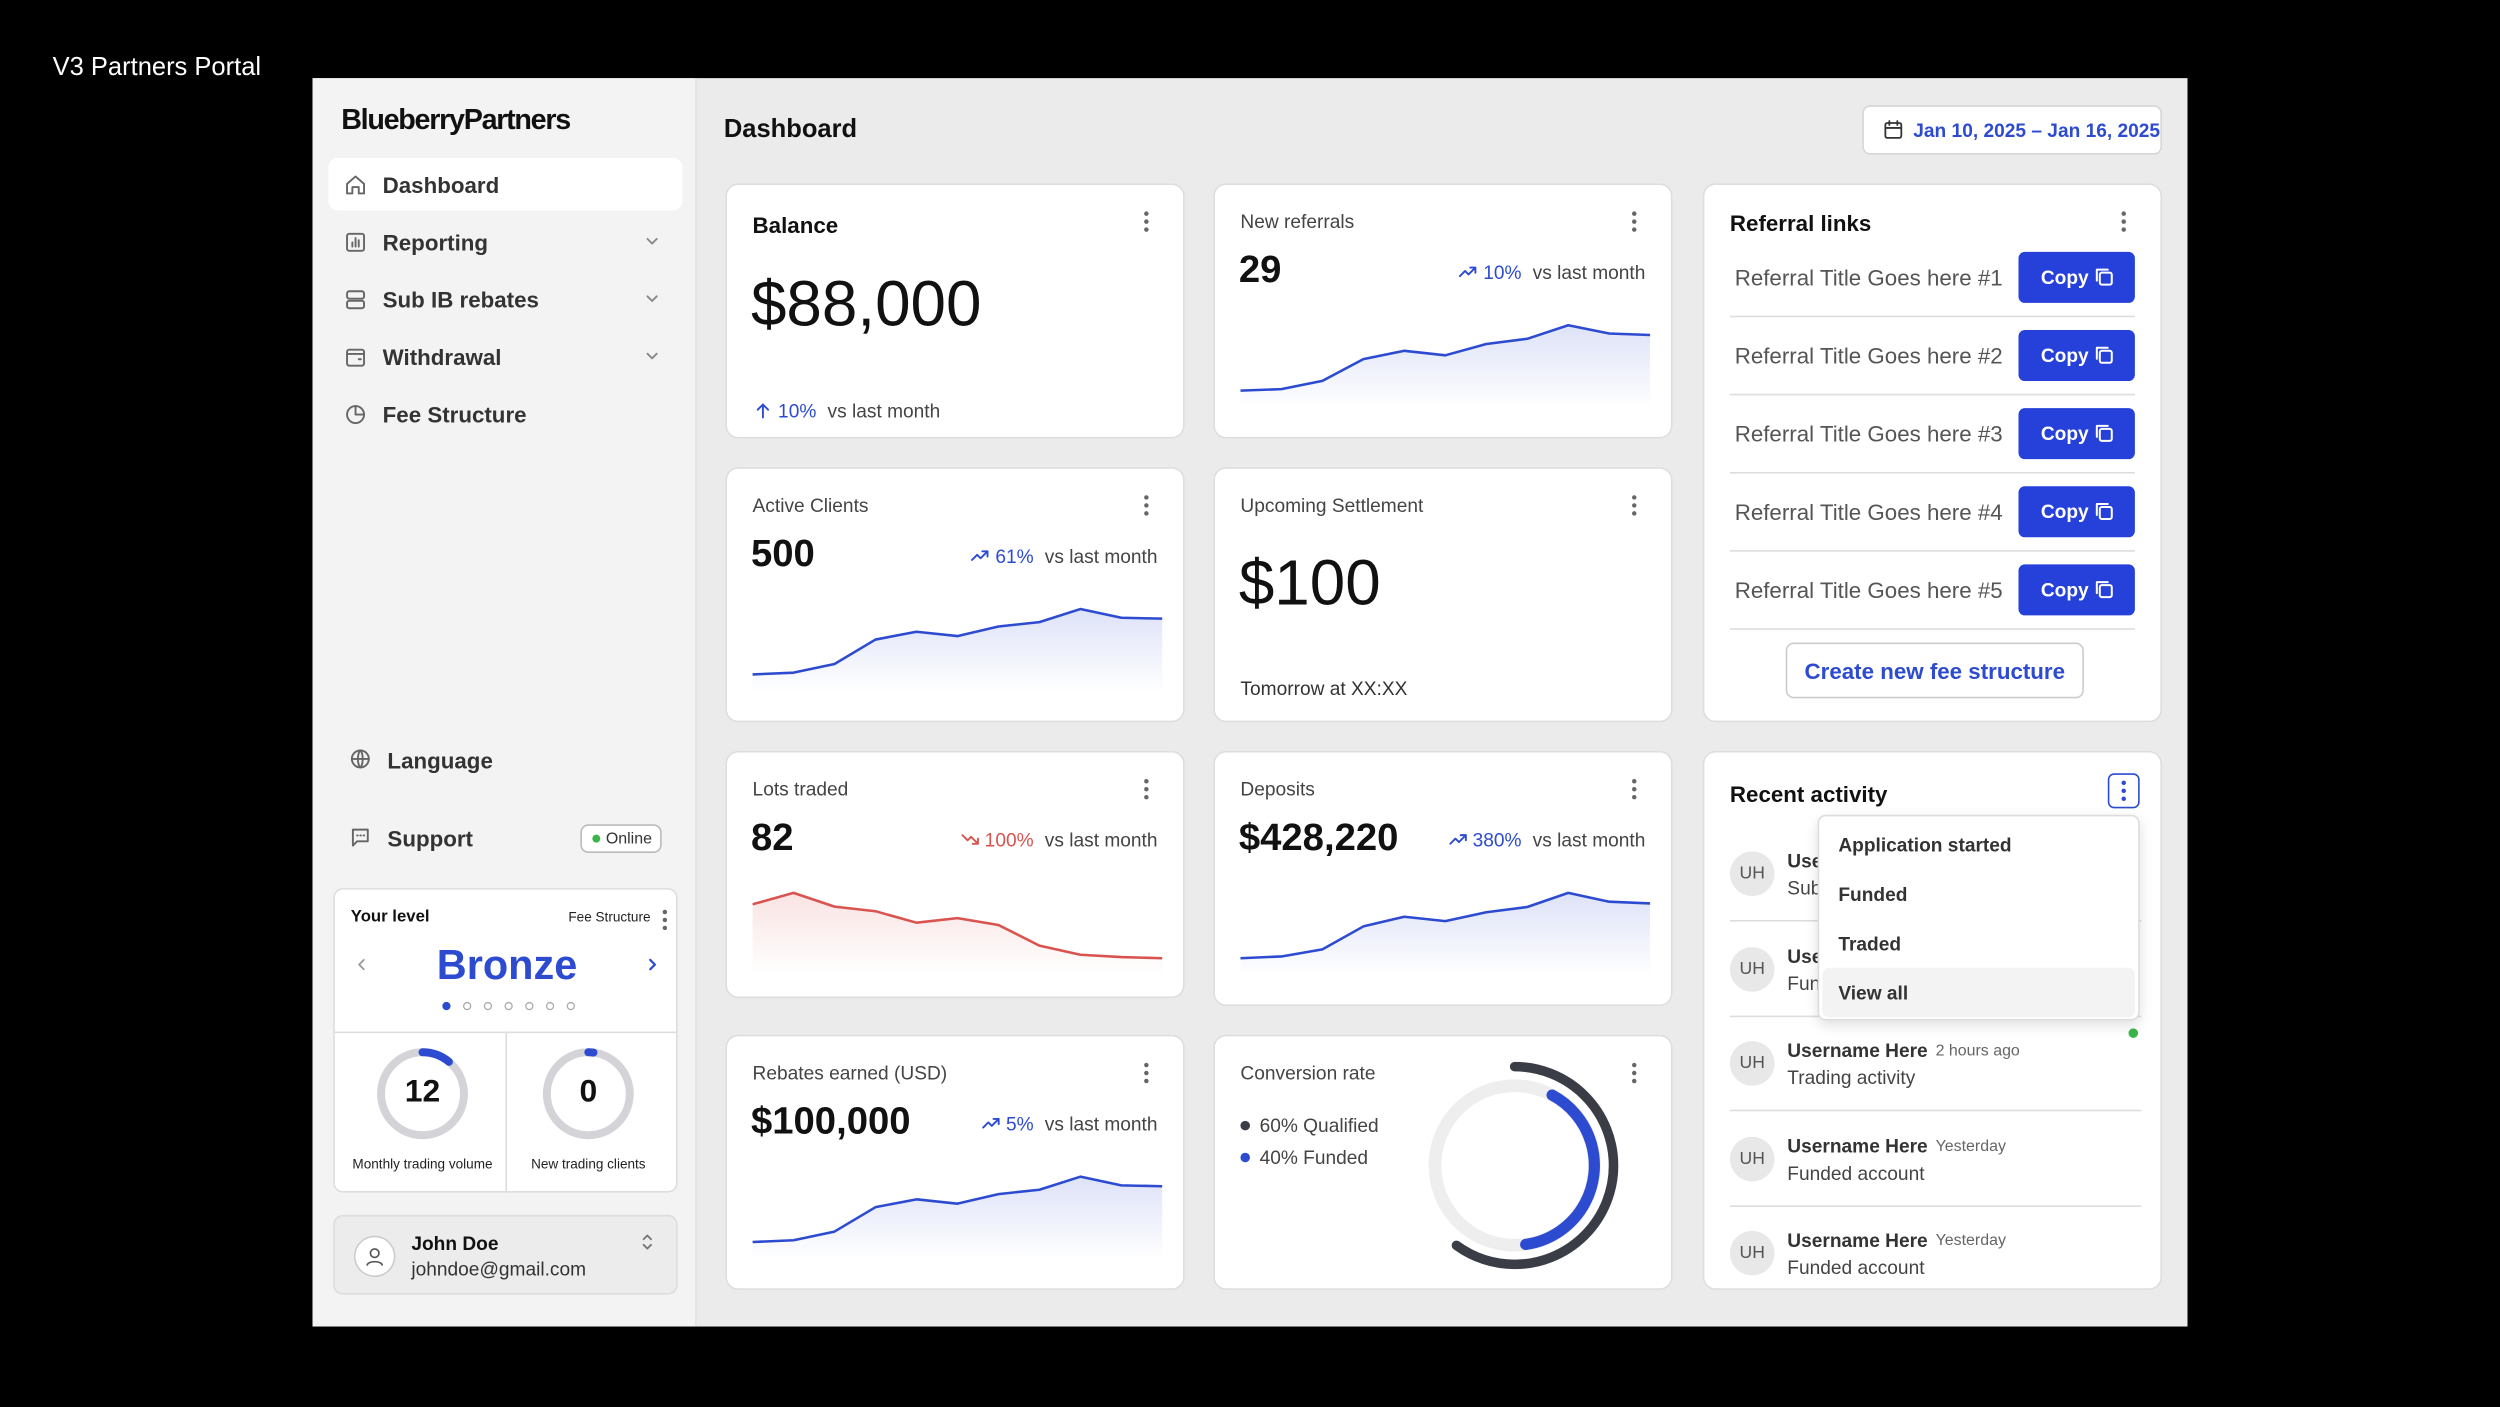 The width and height of the screenshot is (2500, 1407). I want to click on support-item: Support, so click(507, 839).